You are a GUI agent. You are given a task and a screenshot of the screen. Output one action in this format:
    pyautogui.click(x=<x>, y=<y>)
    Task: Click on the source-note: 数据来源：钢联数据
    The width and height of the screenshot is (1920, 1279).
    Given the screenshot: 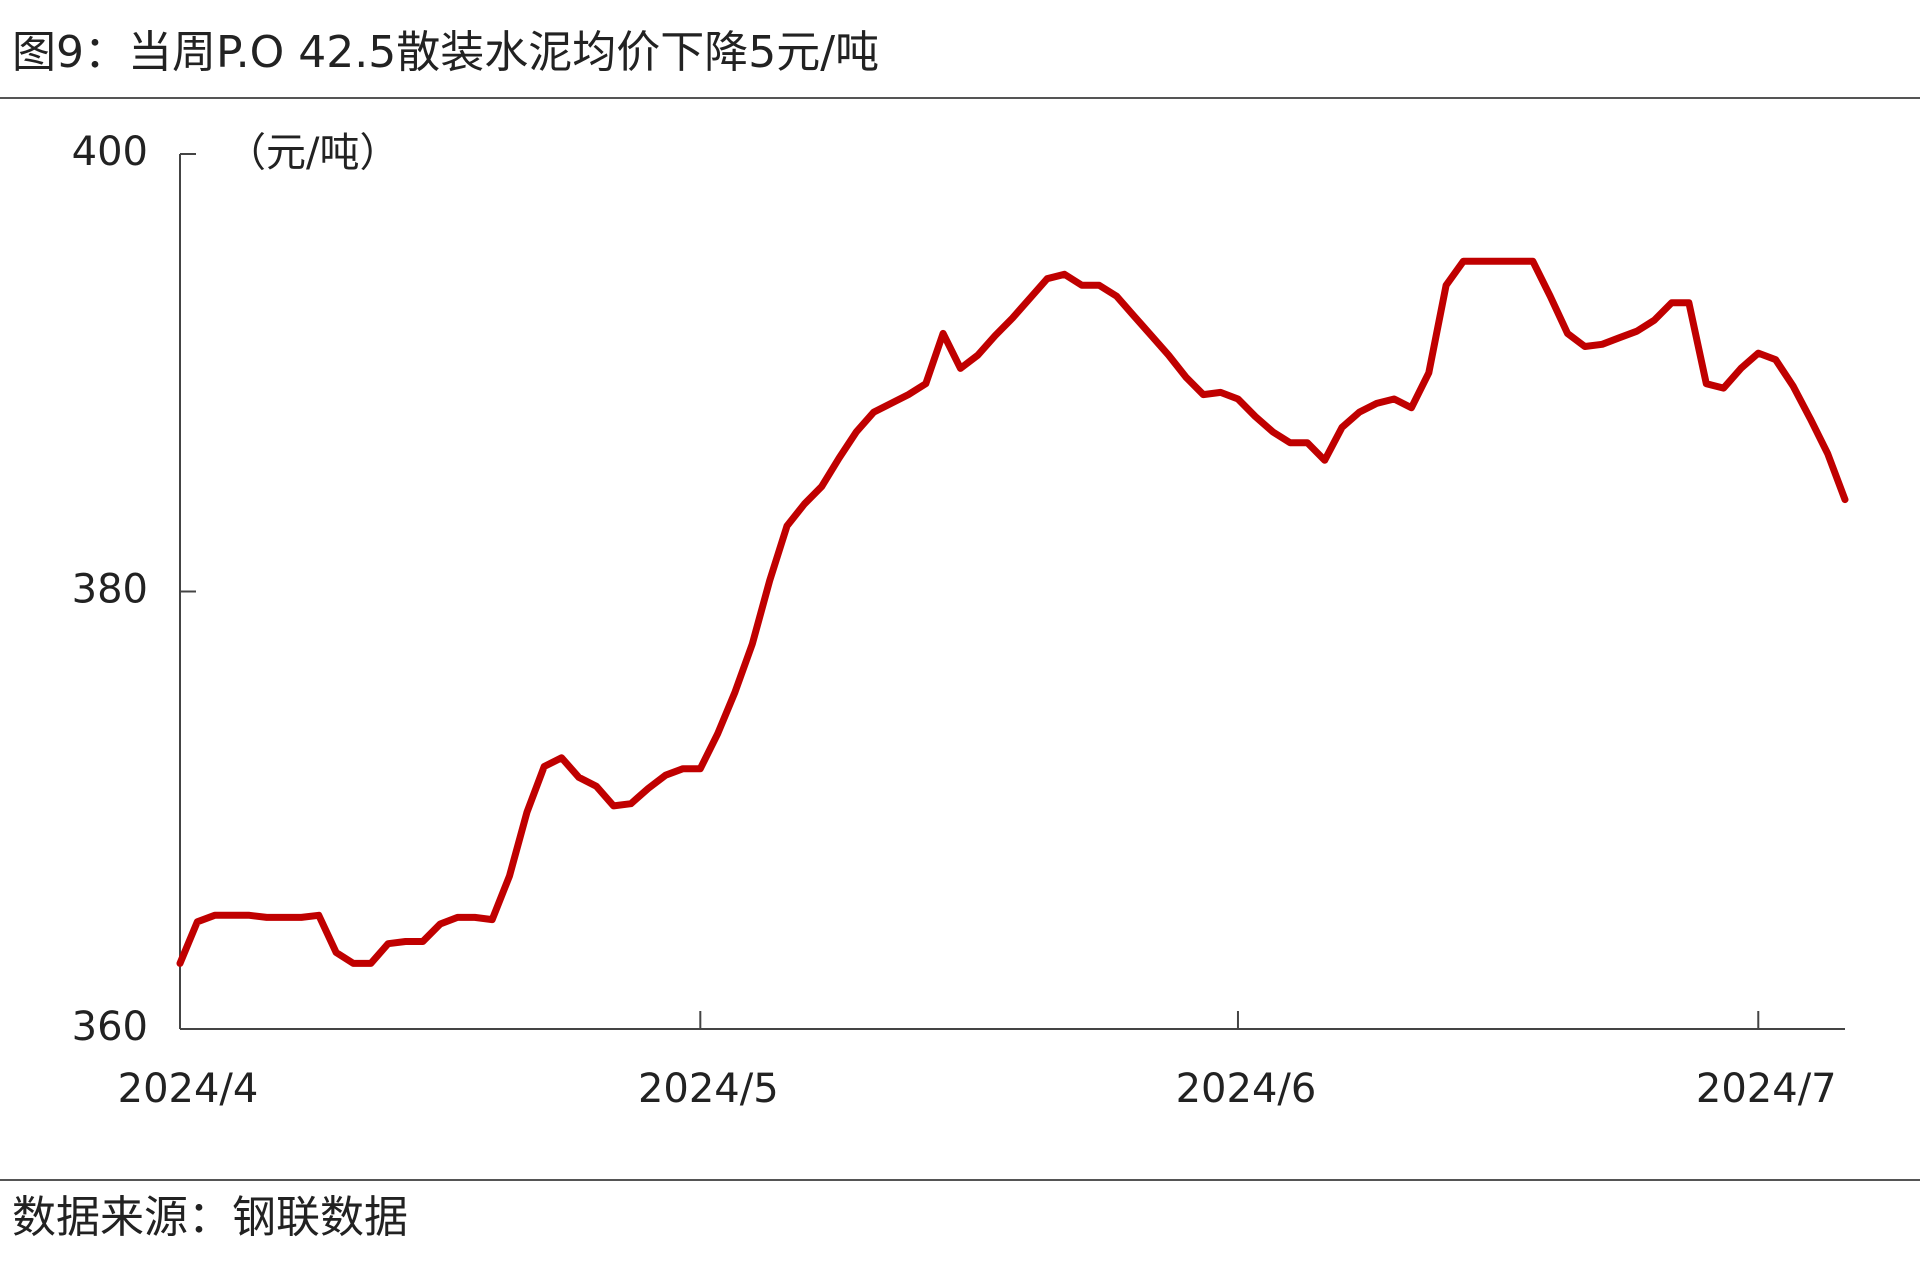 What is the action you would take?
    pyautogui.click(x=210, y=1217)
    